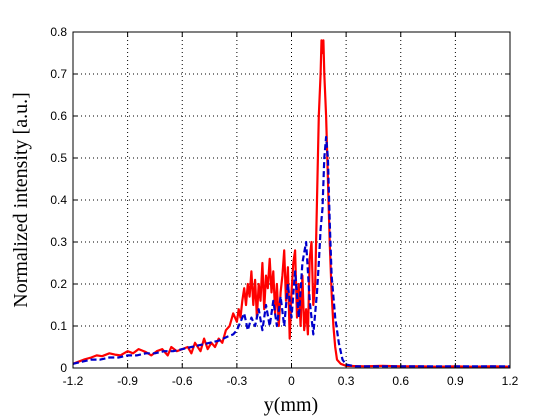 This screenshot has width=560, height=420. I want to click on y-tick-label: 0.8, so click(58, 32).